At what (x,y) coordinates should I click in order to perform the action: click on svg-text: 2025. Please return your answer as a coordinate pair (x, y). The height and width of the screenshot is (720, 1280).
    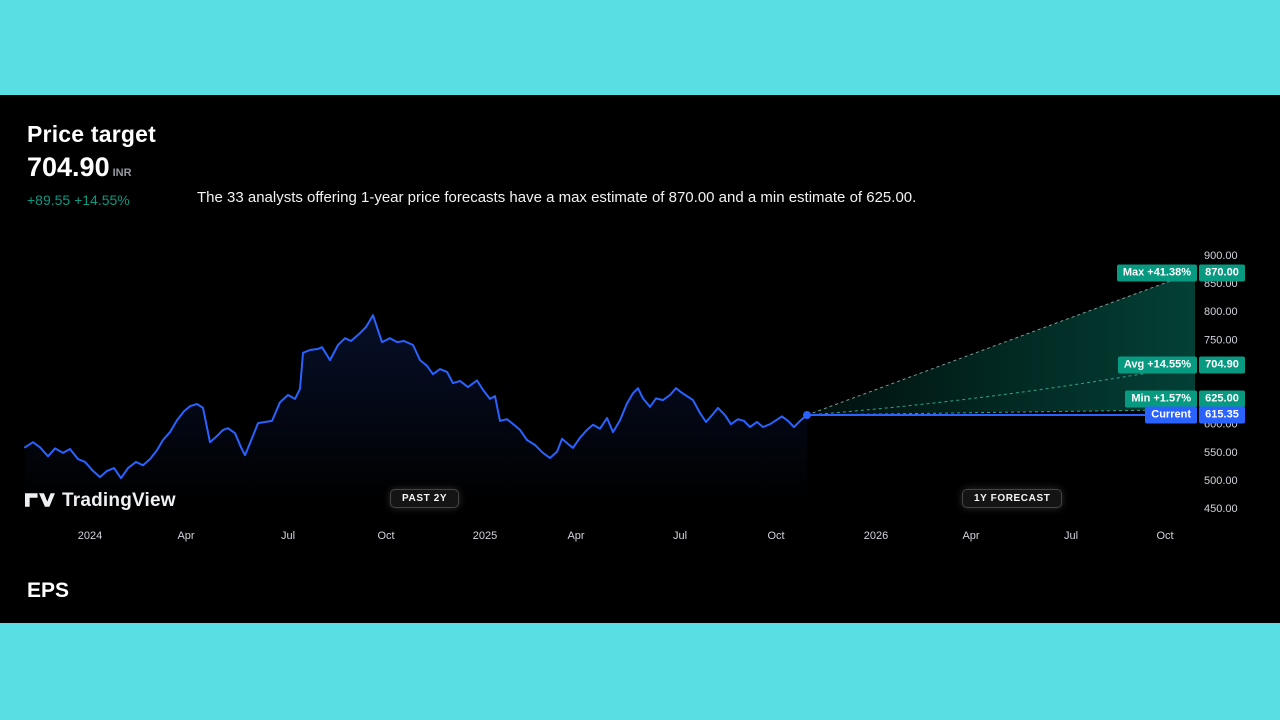
    Looking at the image, I should click on (485, 536).